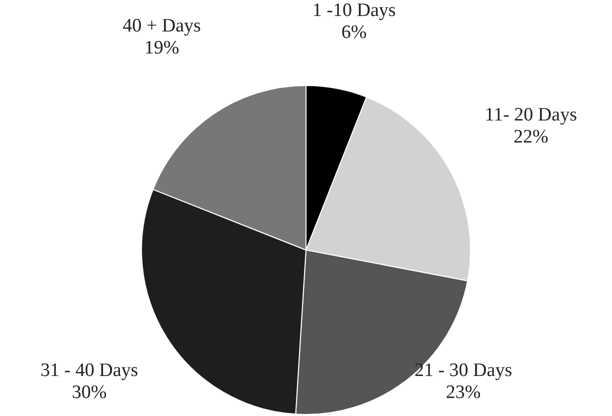 This screenshot has height=416, width=612. What do you see at coordinates (463, 392) in the screenshot?
I see `data-label: 23%` at bounding box center [463, 392].